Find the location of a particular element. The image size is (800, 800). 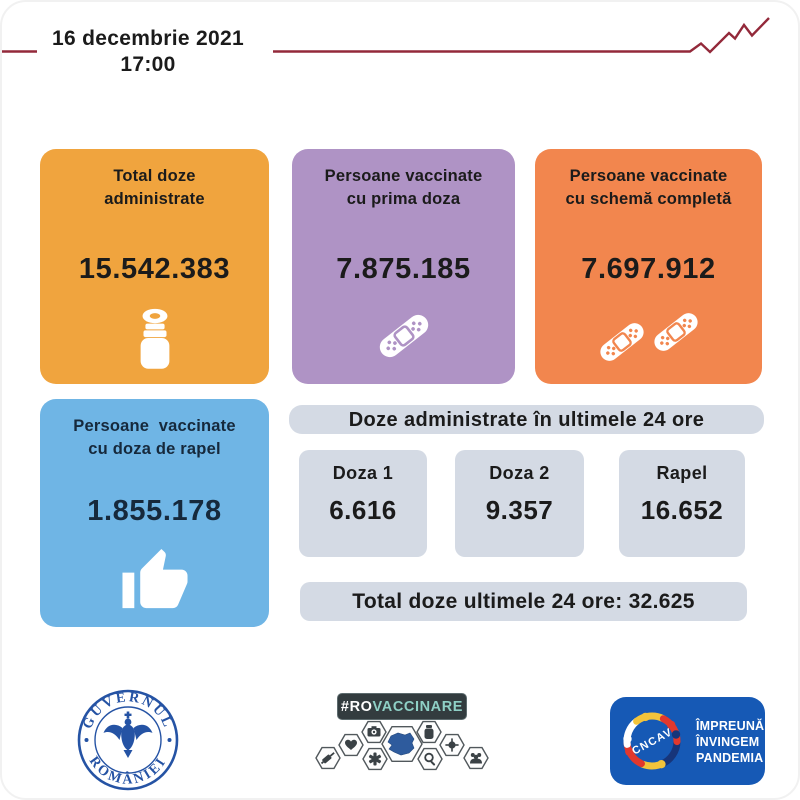

star-of-life-icon is located at coordinates (375, 759).